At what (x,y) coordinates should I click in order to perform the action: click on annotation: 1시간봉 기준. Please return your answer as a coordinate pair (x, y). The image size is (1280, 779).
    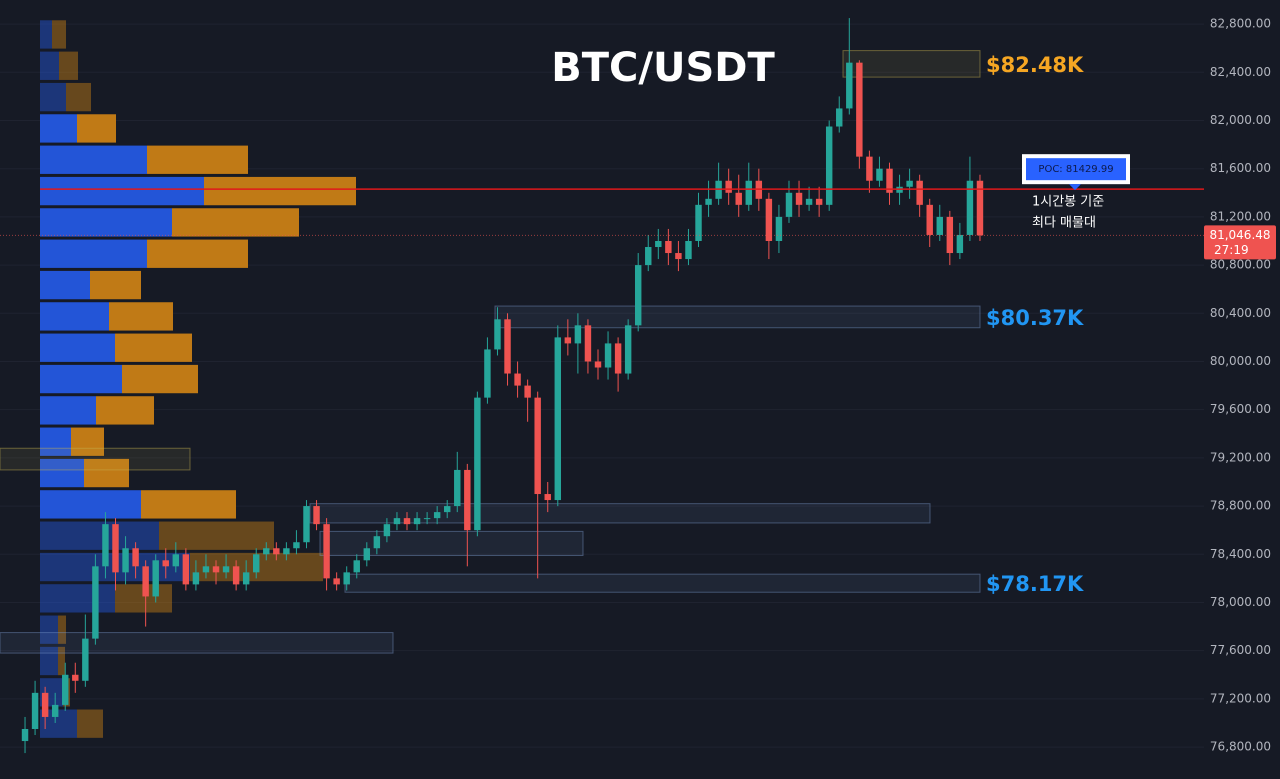
    Looking at the image, I should click on (1068, 202).